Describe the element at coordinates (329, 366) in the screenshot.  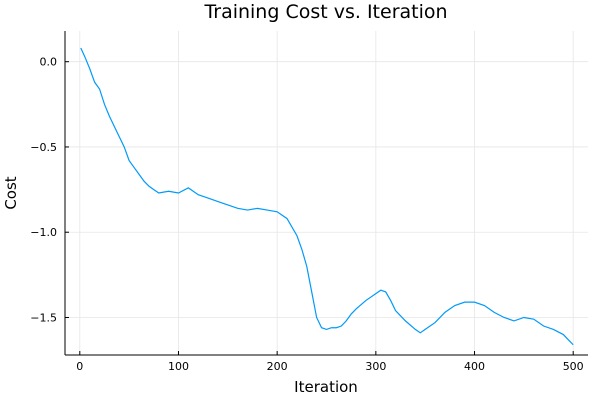
I see `x-tick-labels: 0 100 200 300 400 500` at that location.